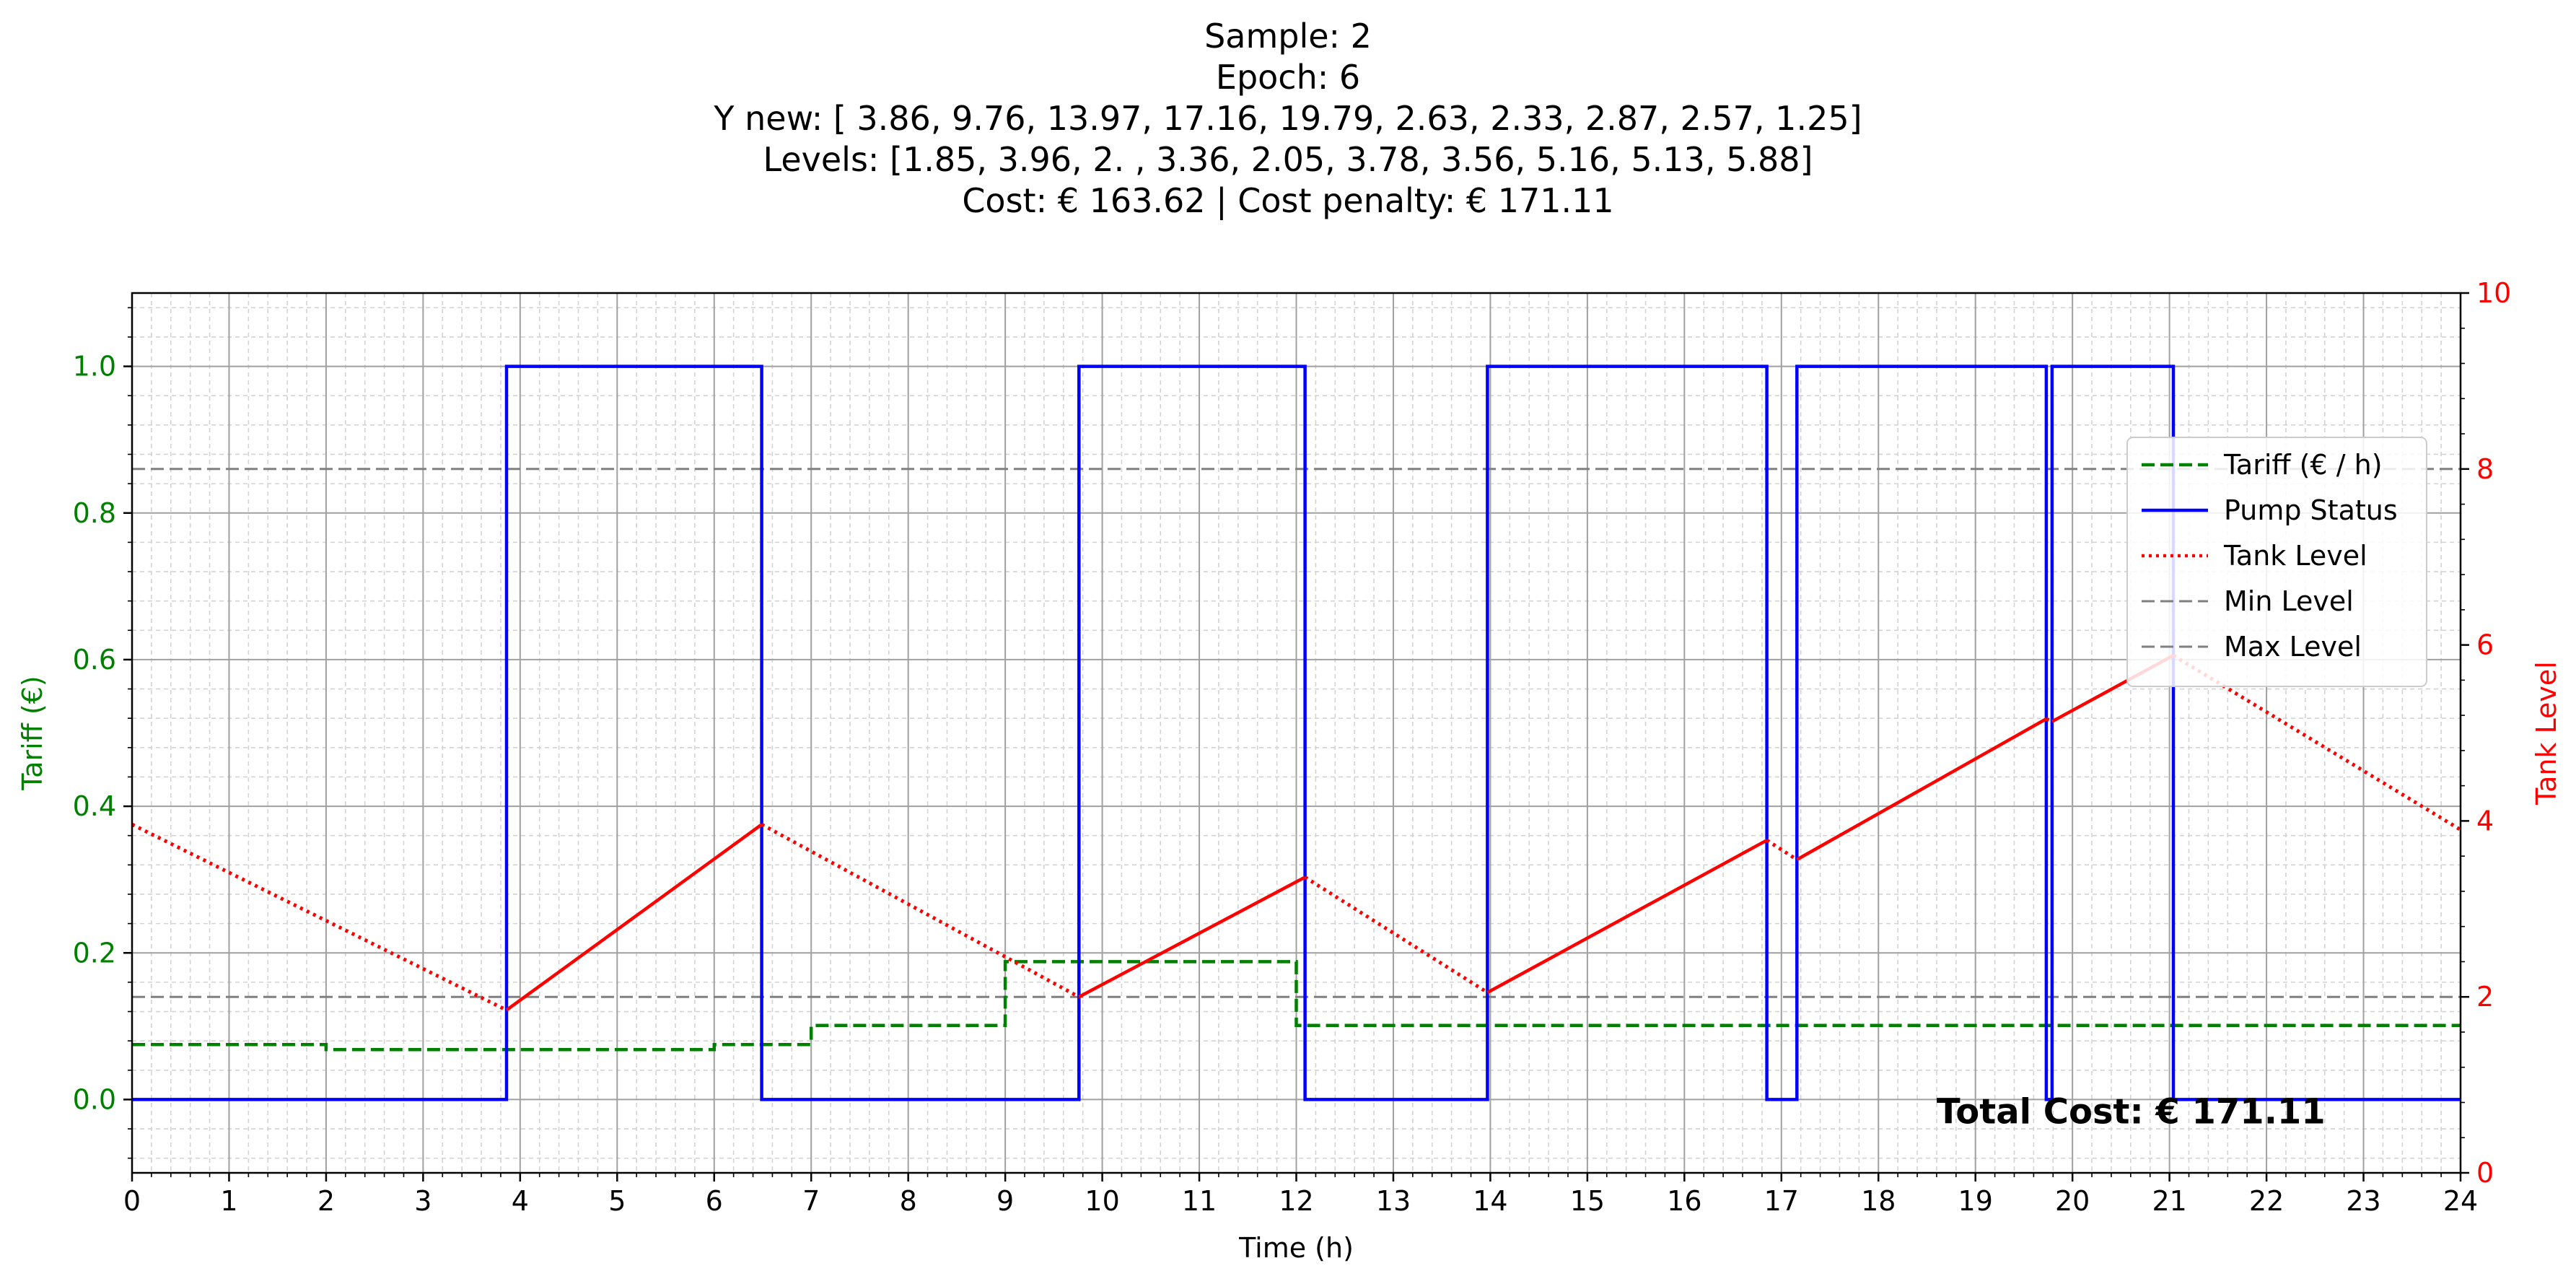  What do you see at coordinates (1199, 1201) in the screenshot?
I see `x-tick-label: 11` at bounding box center [1199, 1201].